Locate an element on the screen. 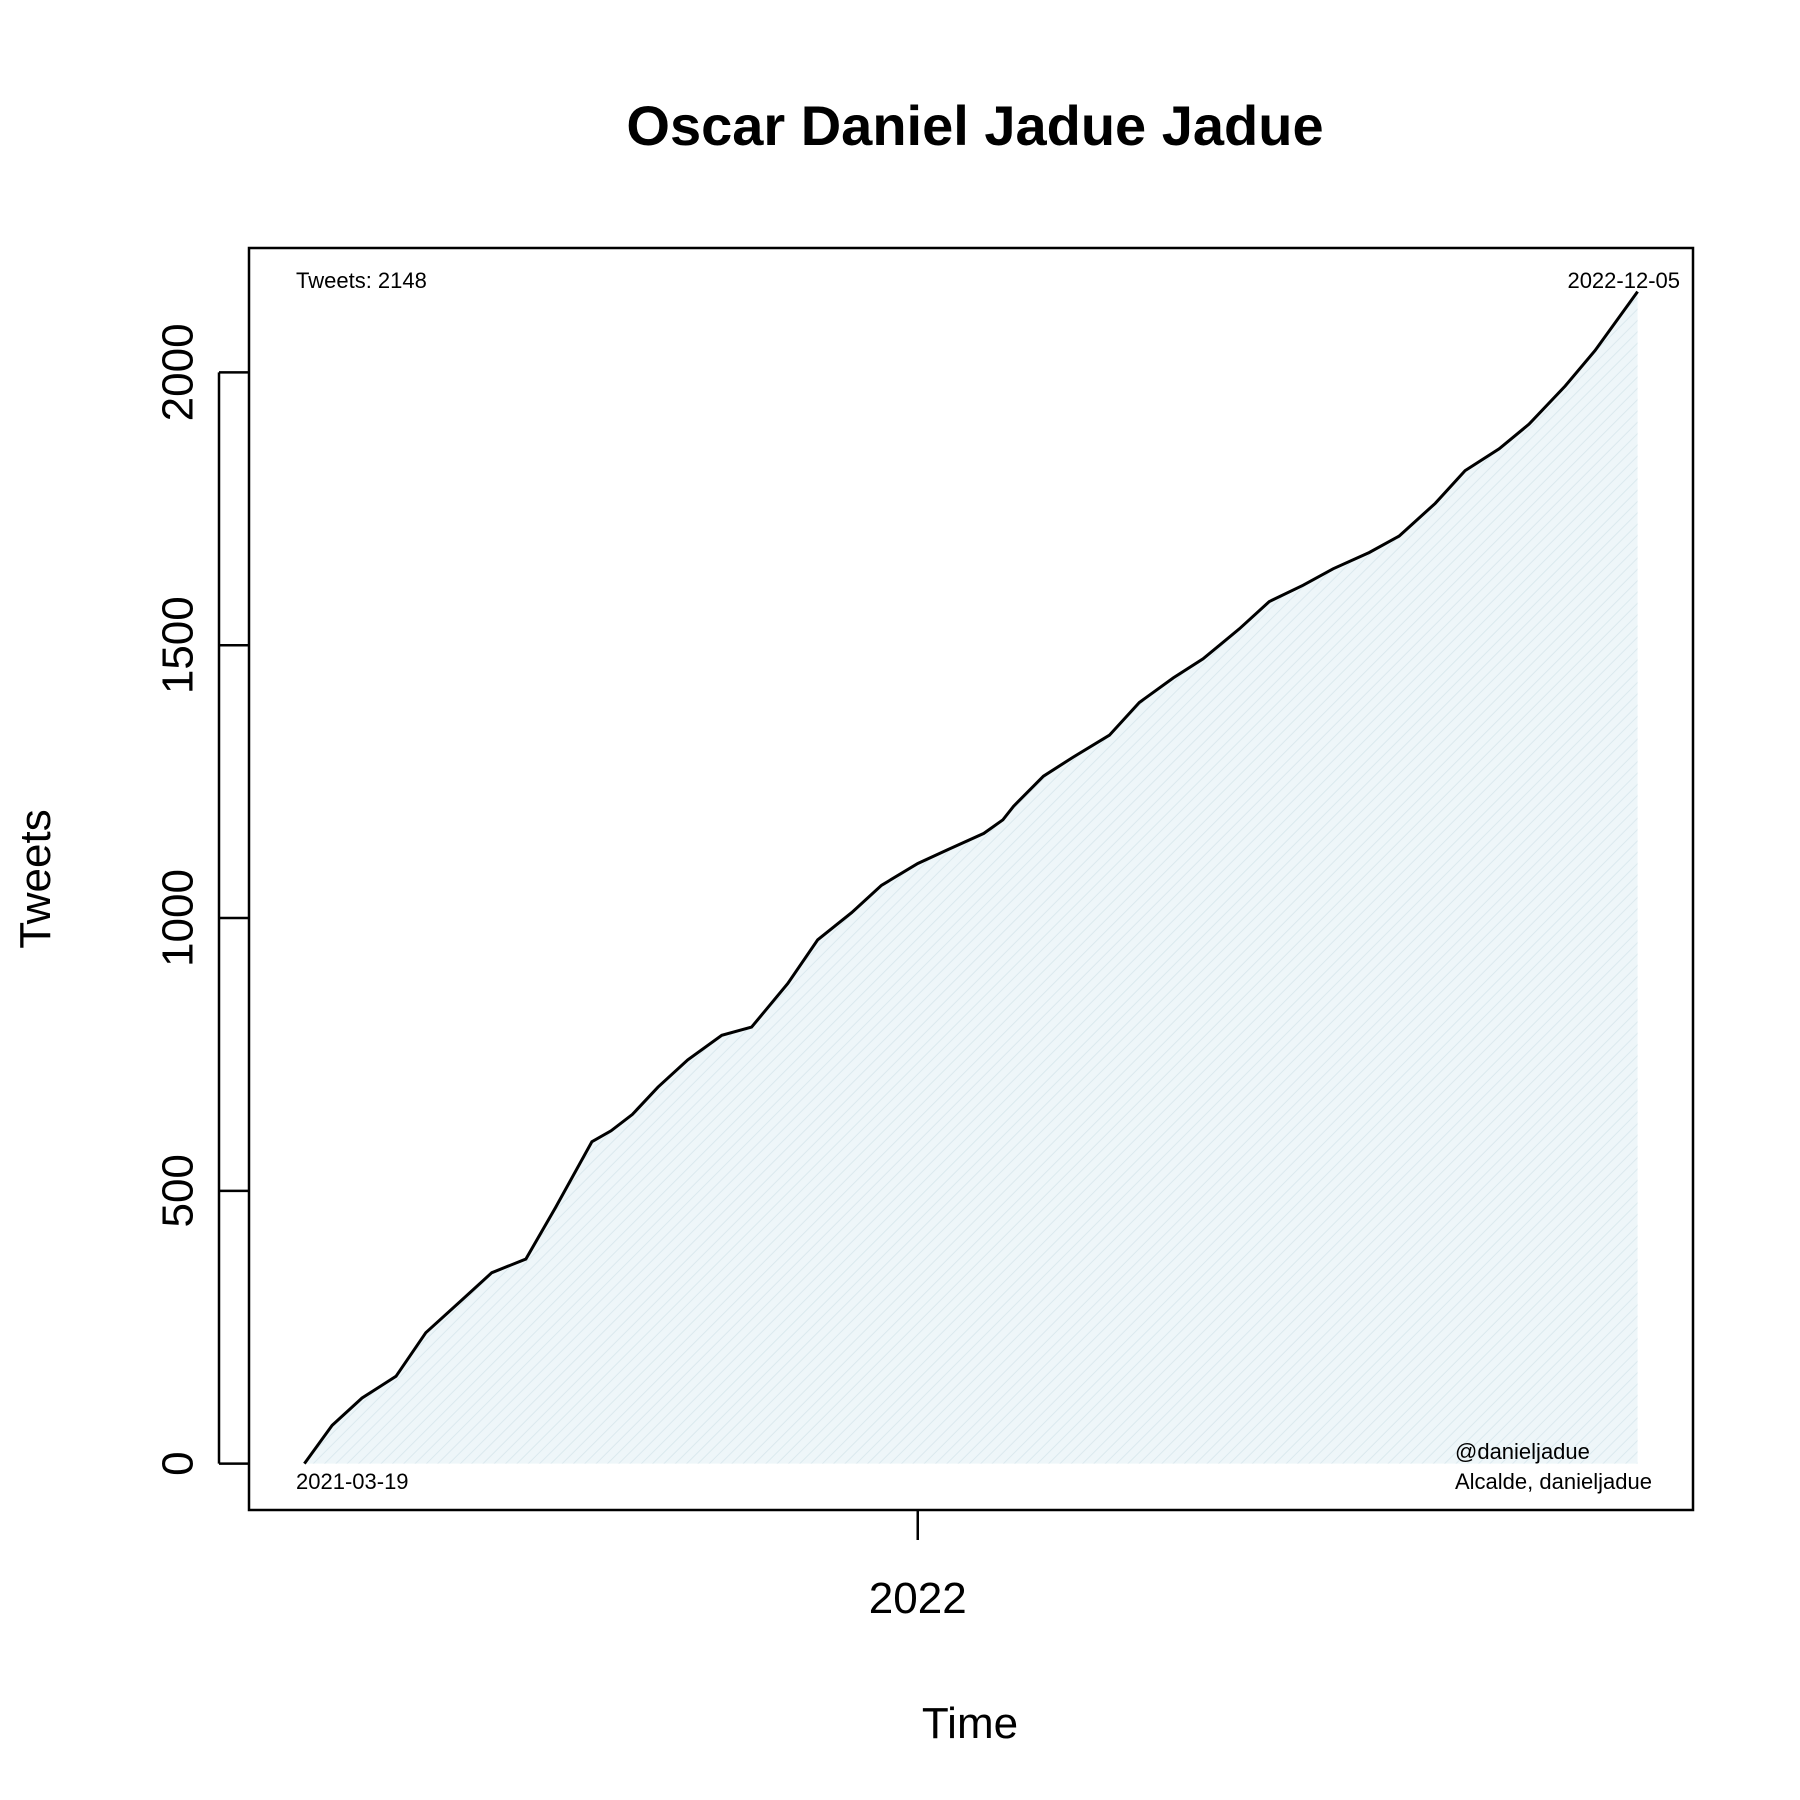  y-tick-label: 500 is located at coordinates (177, 1190).